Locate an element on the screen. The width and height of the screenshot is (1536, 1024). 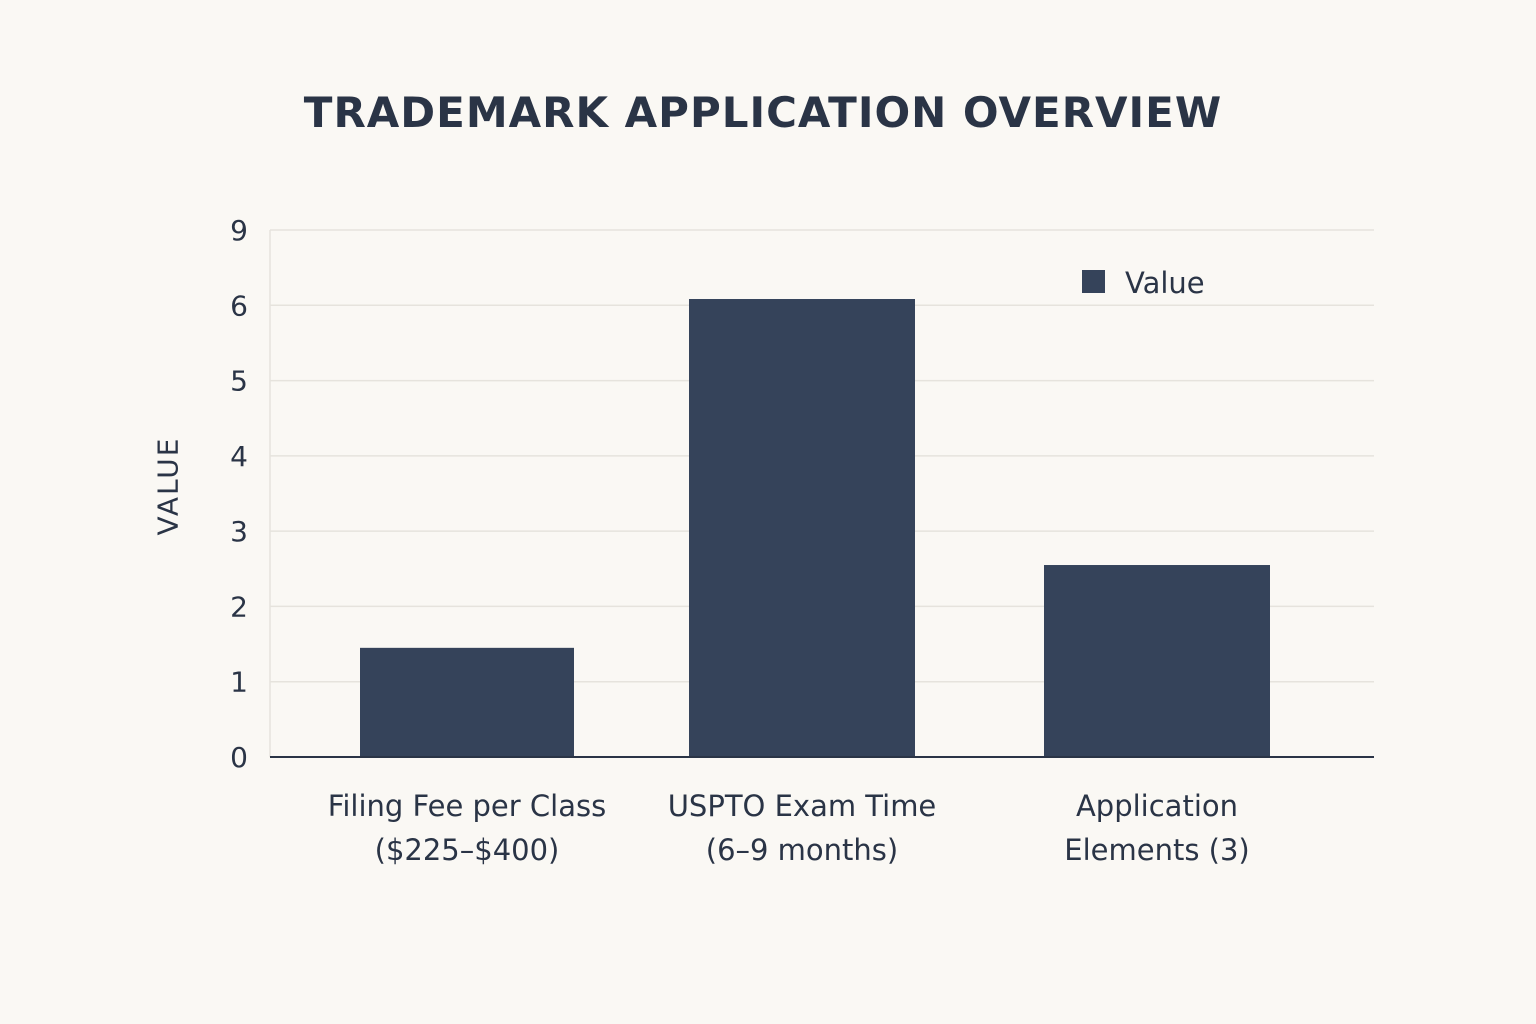
y-tick-label: 6 is located at coordinates (239, 305).